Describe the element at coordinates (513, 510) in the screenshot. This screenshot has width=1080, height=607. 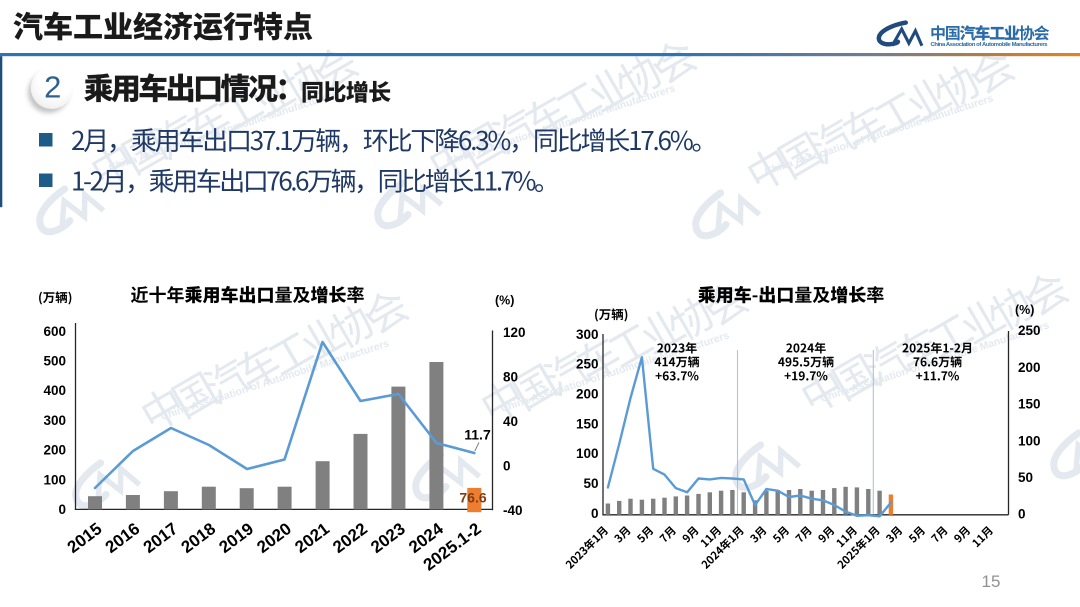
I see `svg-text: -40` at that location.